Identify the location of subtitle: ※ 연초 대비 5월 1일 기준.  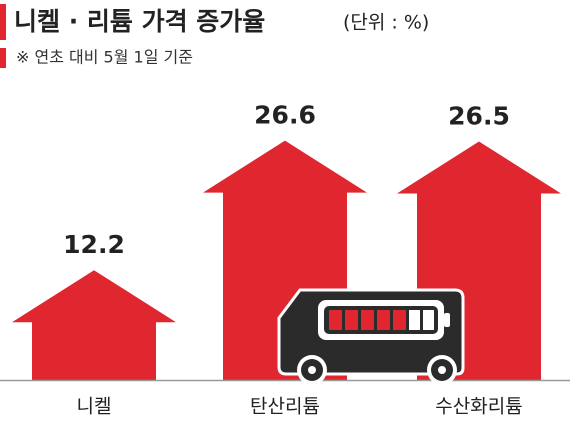
(104, 57).